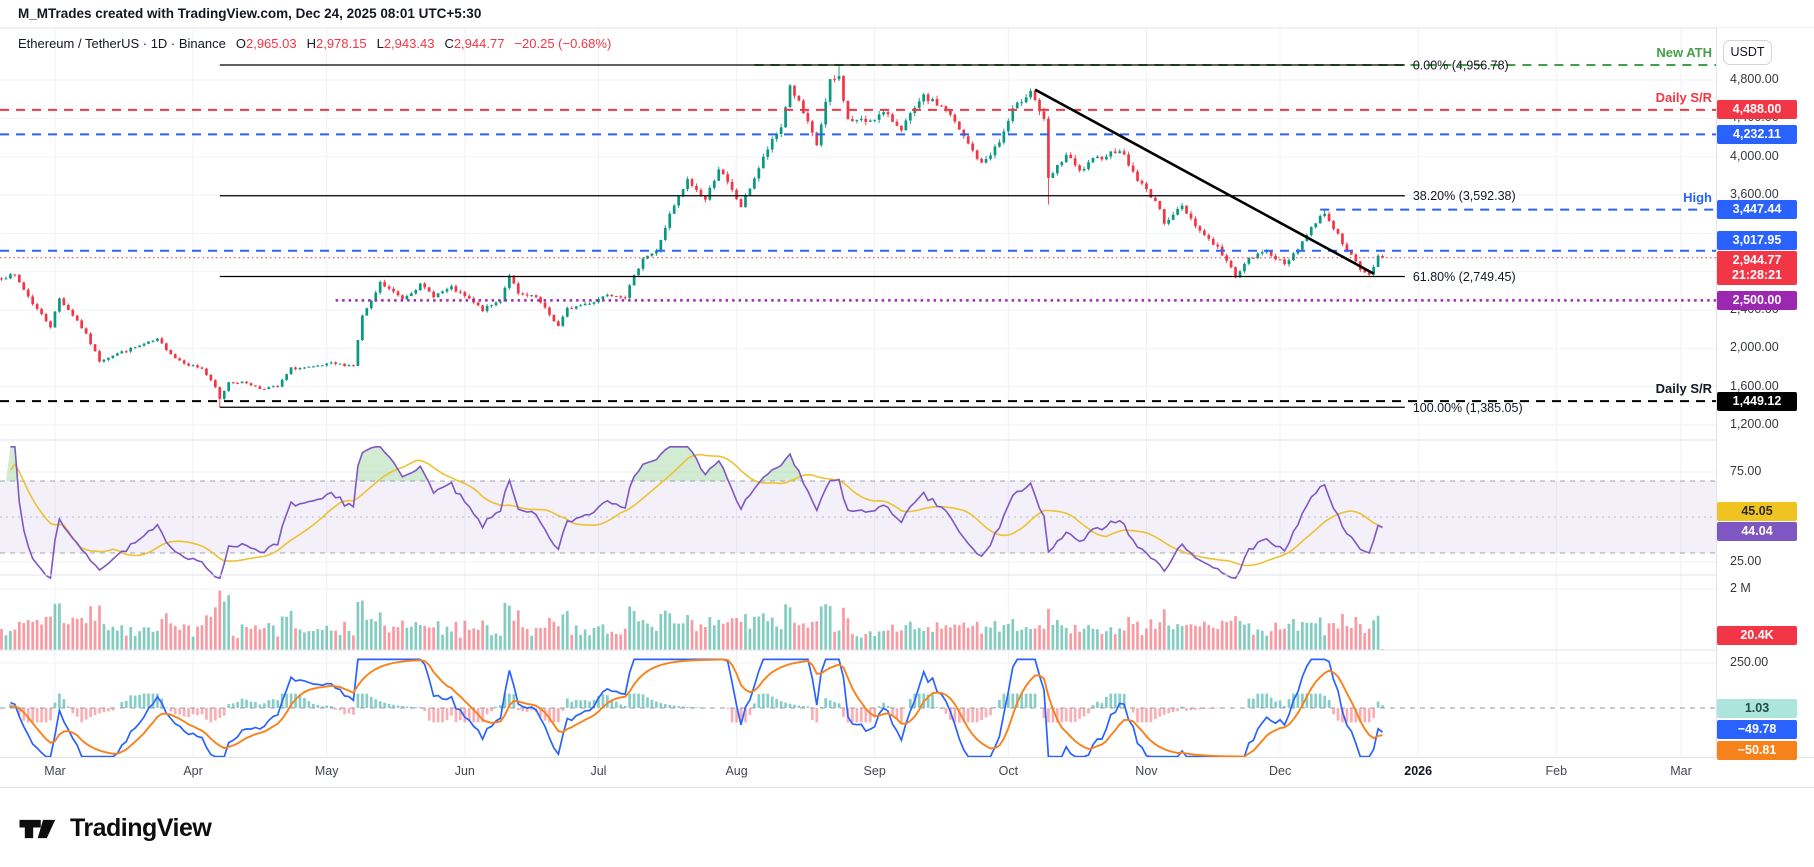 Image resolution: width=1814 pixels, height=867 pixels. What do you see at coordinates (1757, 635) in the screenshot?
I see `axis-value-chip: 20.4K` at bounding box center [1757, 635].